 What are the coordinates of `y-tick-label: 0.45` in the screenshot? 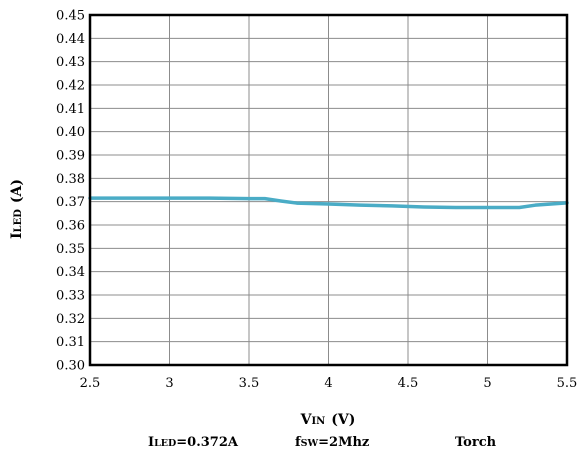 It's located at (70, 16).